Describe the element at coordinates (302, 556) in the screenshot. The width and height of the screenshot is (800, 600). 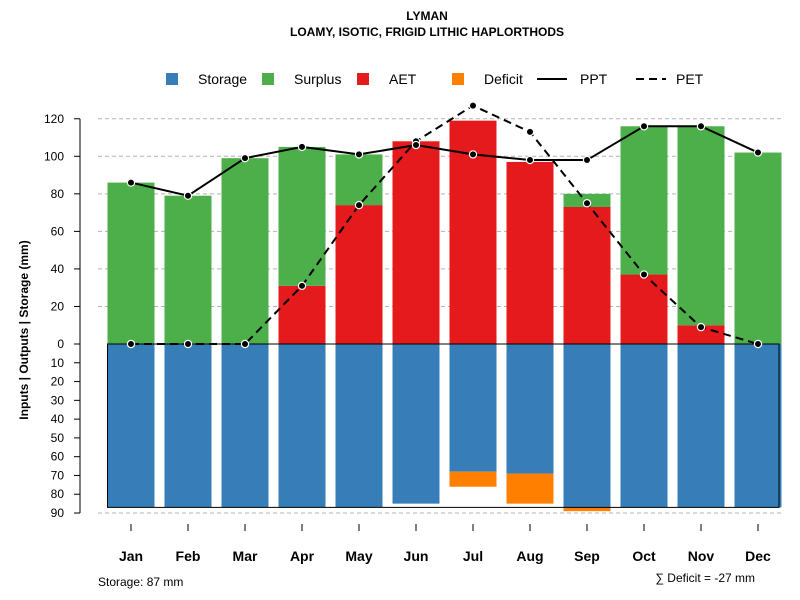
I see `x-tick-label: Apr` at that location.